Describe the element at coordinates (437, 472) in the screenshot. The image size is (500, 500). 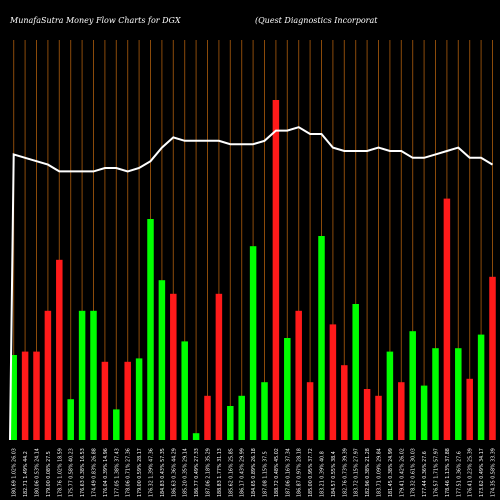
I see `x-tick-label: 176.57 1.71% 57.97` at that location.